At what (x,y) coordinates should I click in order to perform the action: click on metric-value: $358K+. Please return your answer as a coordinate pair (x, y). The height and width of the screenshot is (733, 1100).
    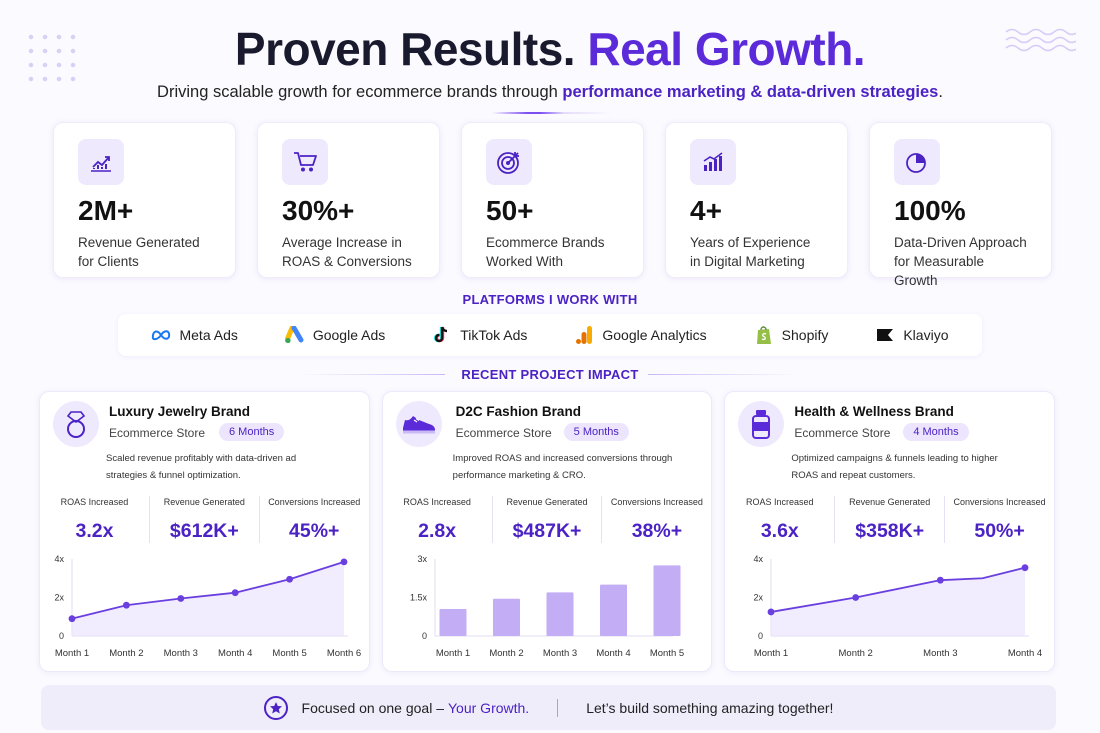
    Looking at the image, I should click on (890, 531).